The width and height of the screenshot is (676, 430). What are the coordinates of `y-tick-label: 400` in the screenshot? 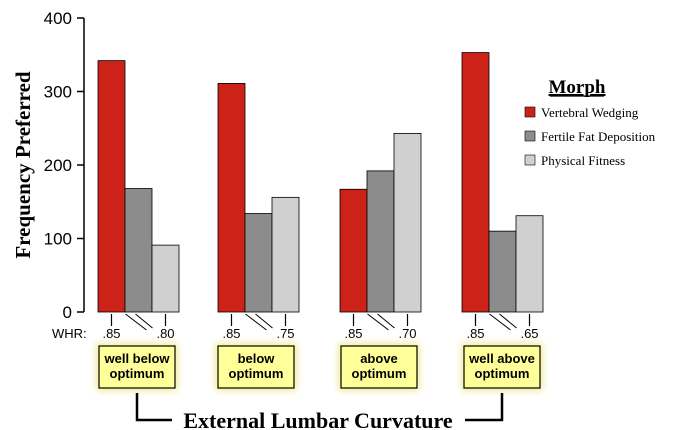 It's located at (58, 18).